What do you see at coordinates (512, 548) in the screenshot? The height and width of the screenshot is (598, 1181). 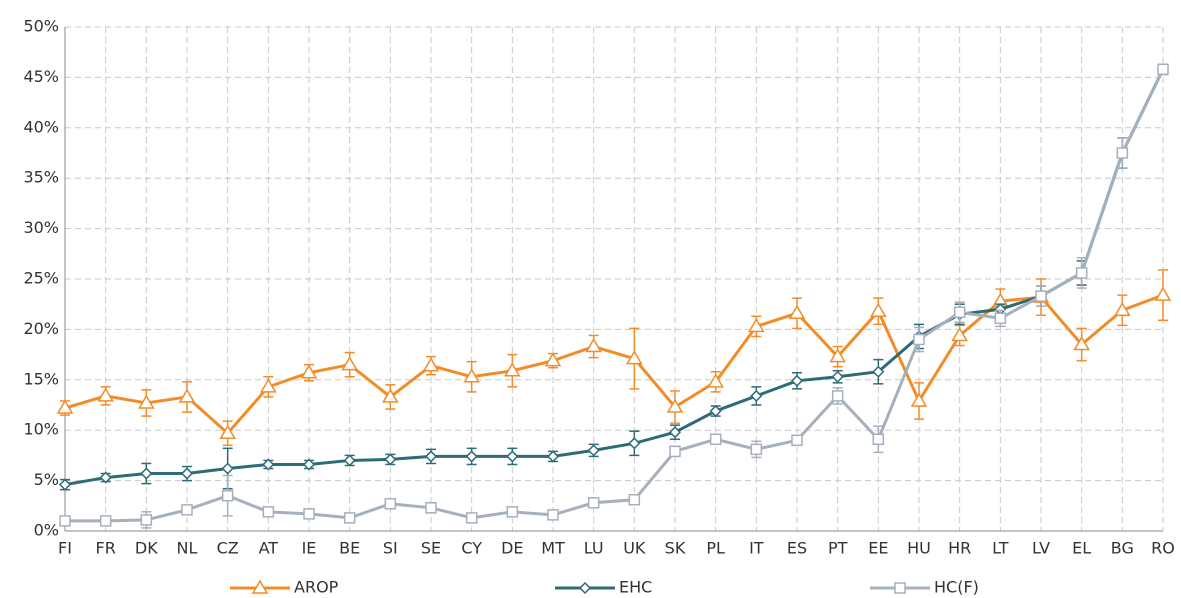 I see `x-tick-label: DE` at bounding box center [512, 548].